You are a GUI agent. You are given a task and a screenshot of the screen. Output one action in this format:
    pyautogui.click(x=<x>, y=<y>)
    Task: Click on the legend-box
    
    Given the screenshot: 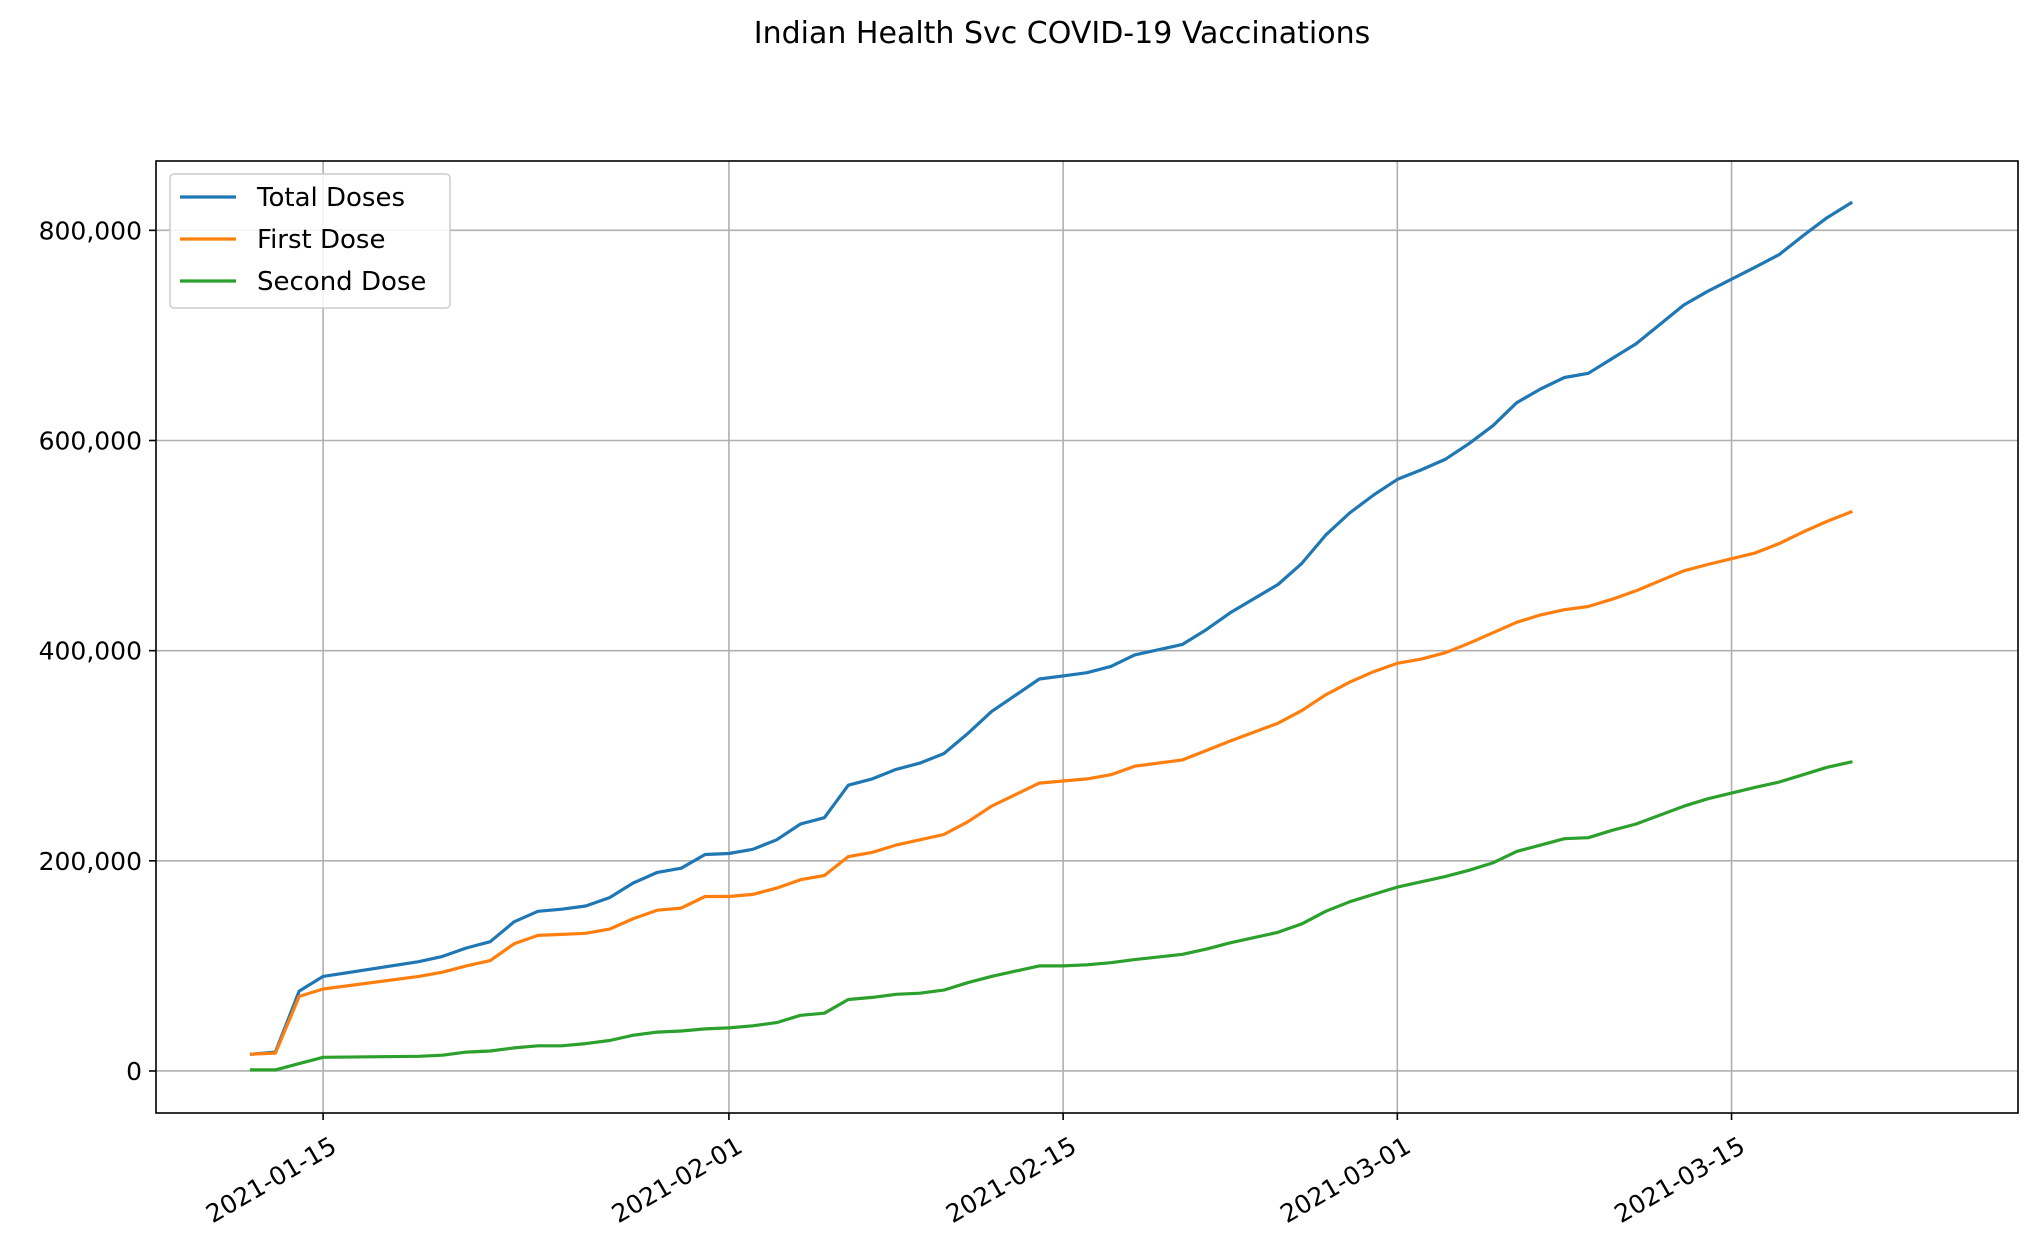 What is the action you would take?
    pyautogui.click(x=310, y=241)
    